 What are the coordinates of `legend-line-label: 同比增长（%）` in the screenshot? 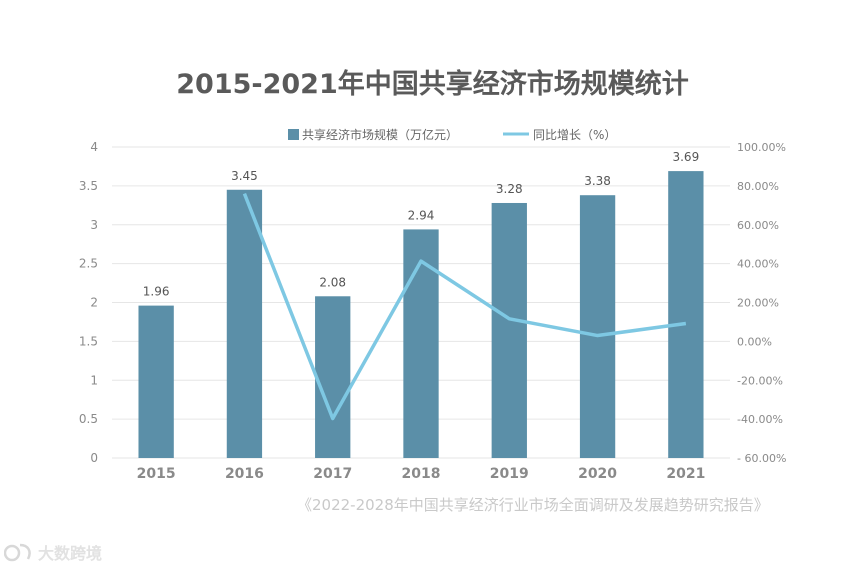 It's located at (574, 135).